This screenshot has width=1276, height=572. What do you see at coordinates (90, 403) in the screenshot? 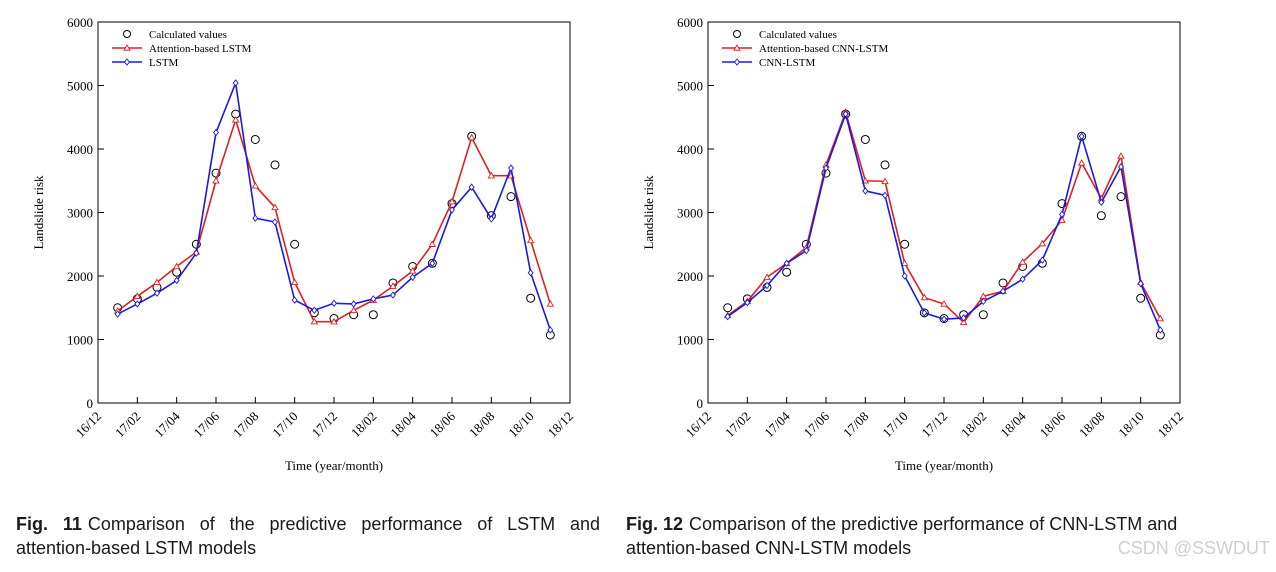
I see `y-tick-label: 0` at bounding box center [90, 403].